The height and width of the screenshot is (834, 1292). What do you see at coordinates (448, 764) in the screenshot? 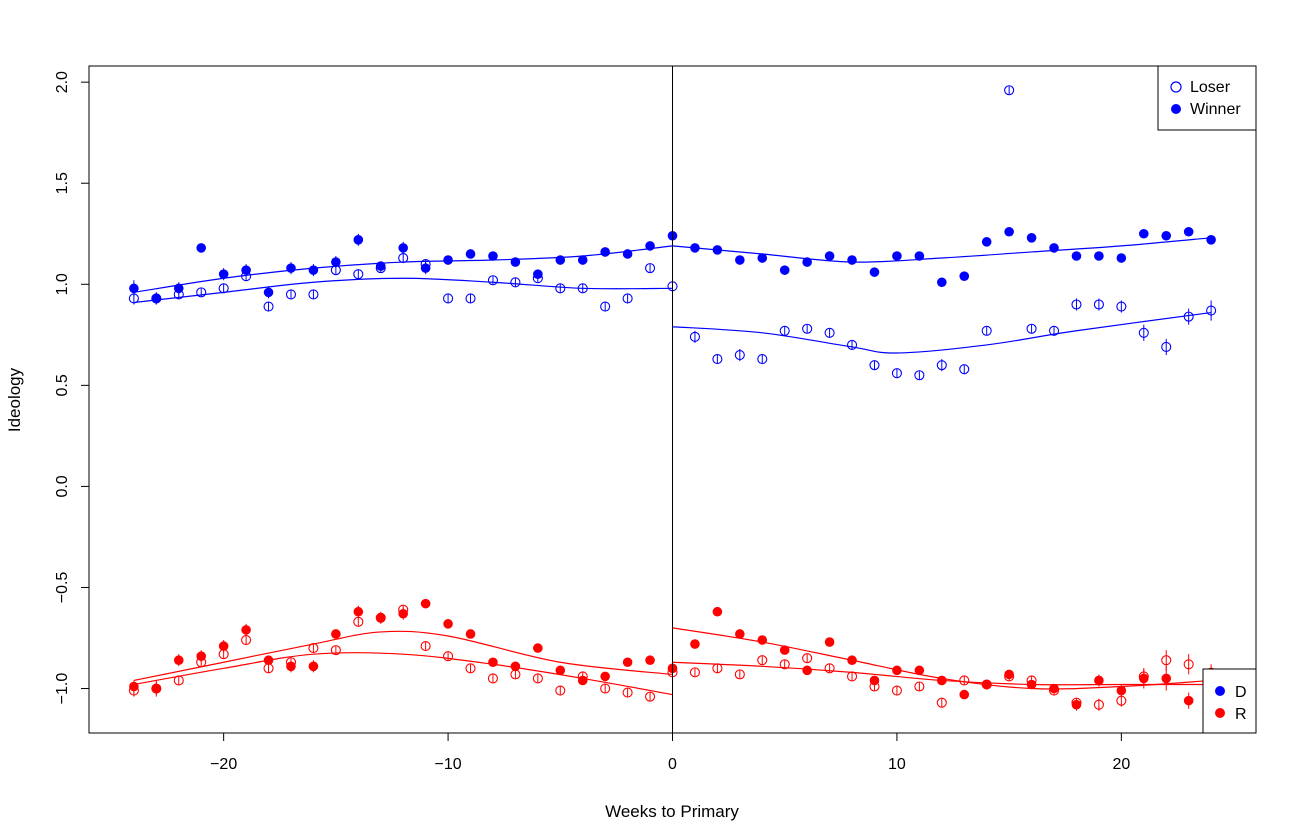
I see `x-tick-label: −10` at bounding box center [448, 764].